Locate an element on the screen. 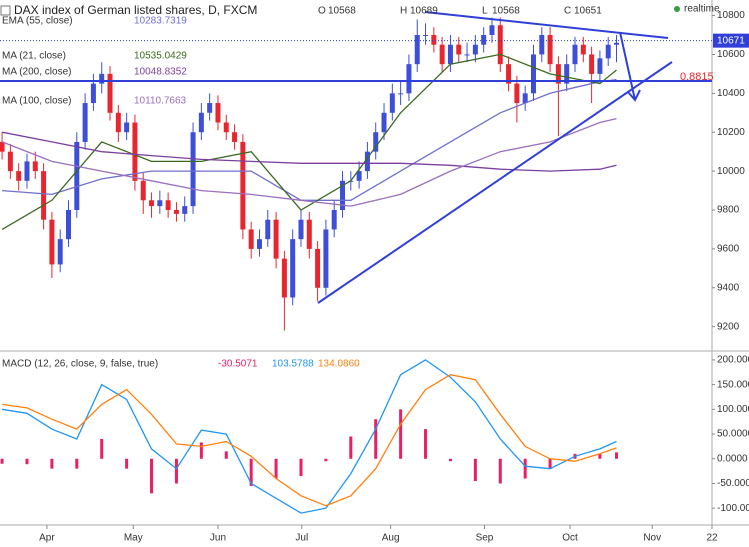  trend-line is located at coordinates (546, 25).